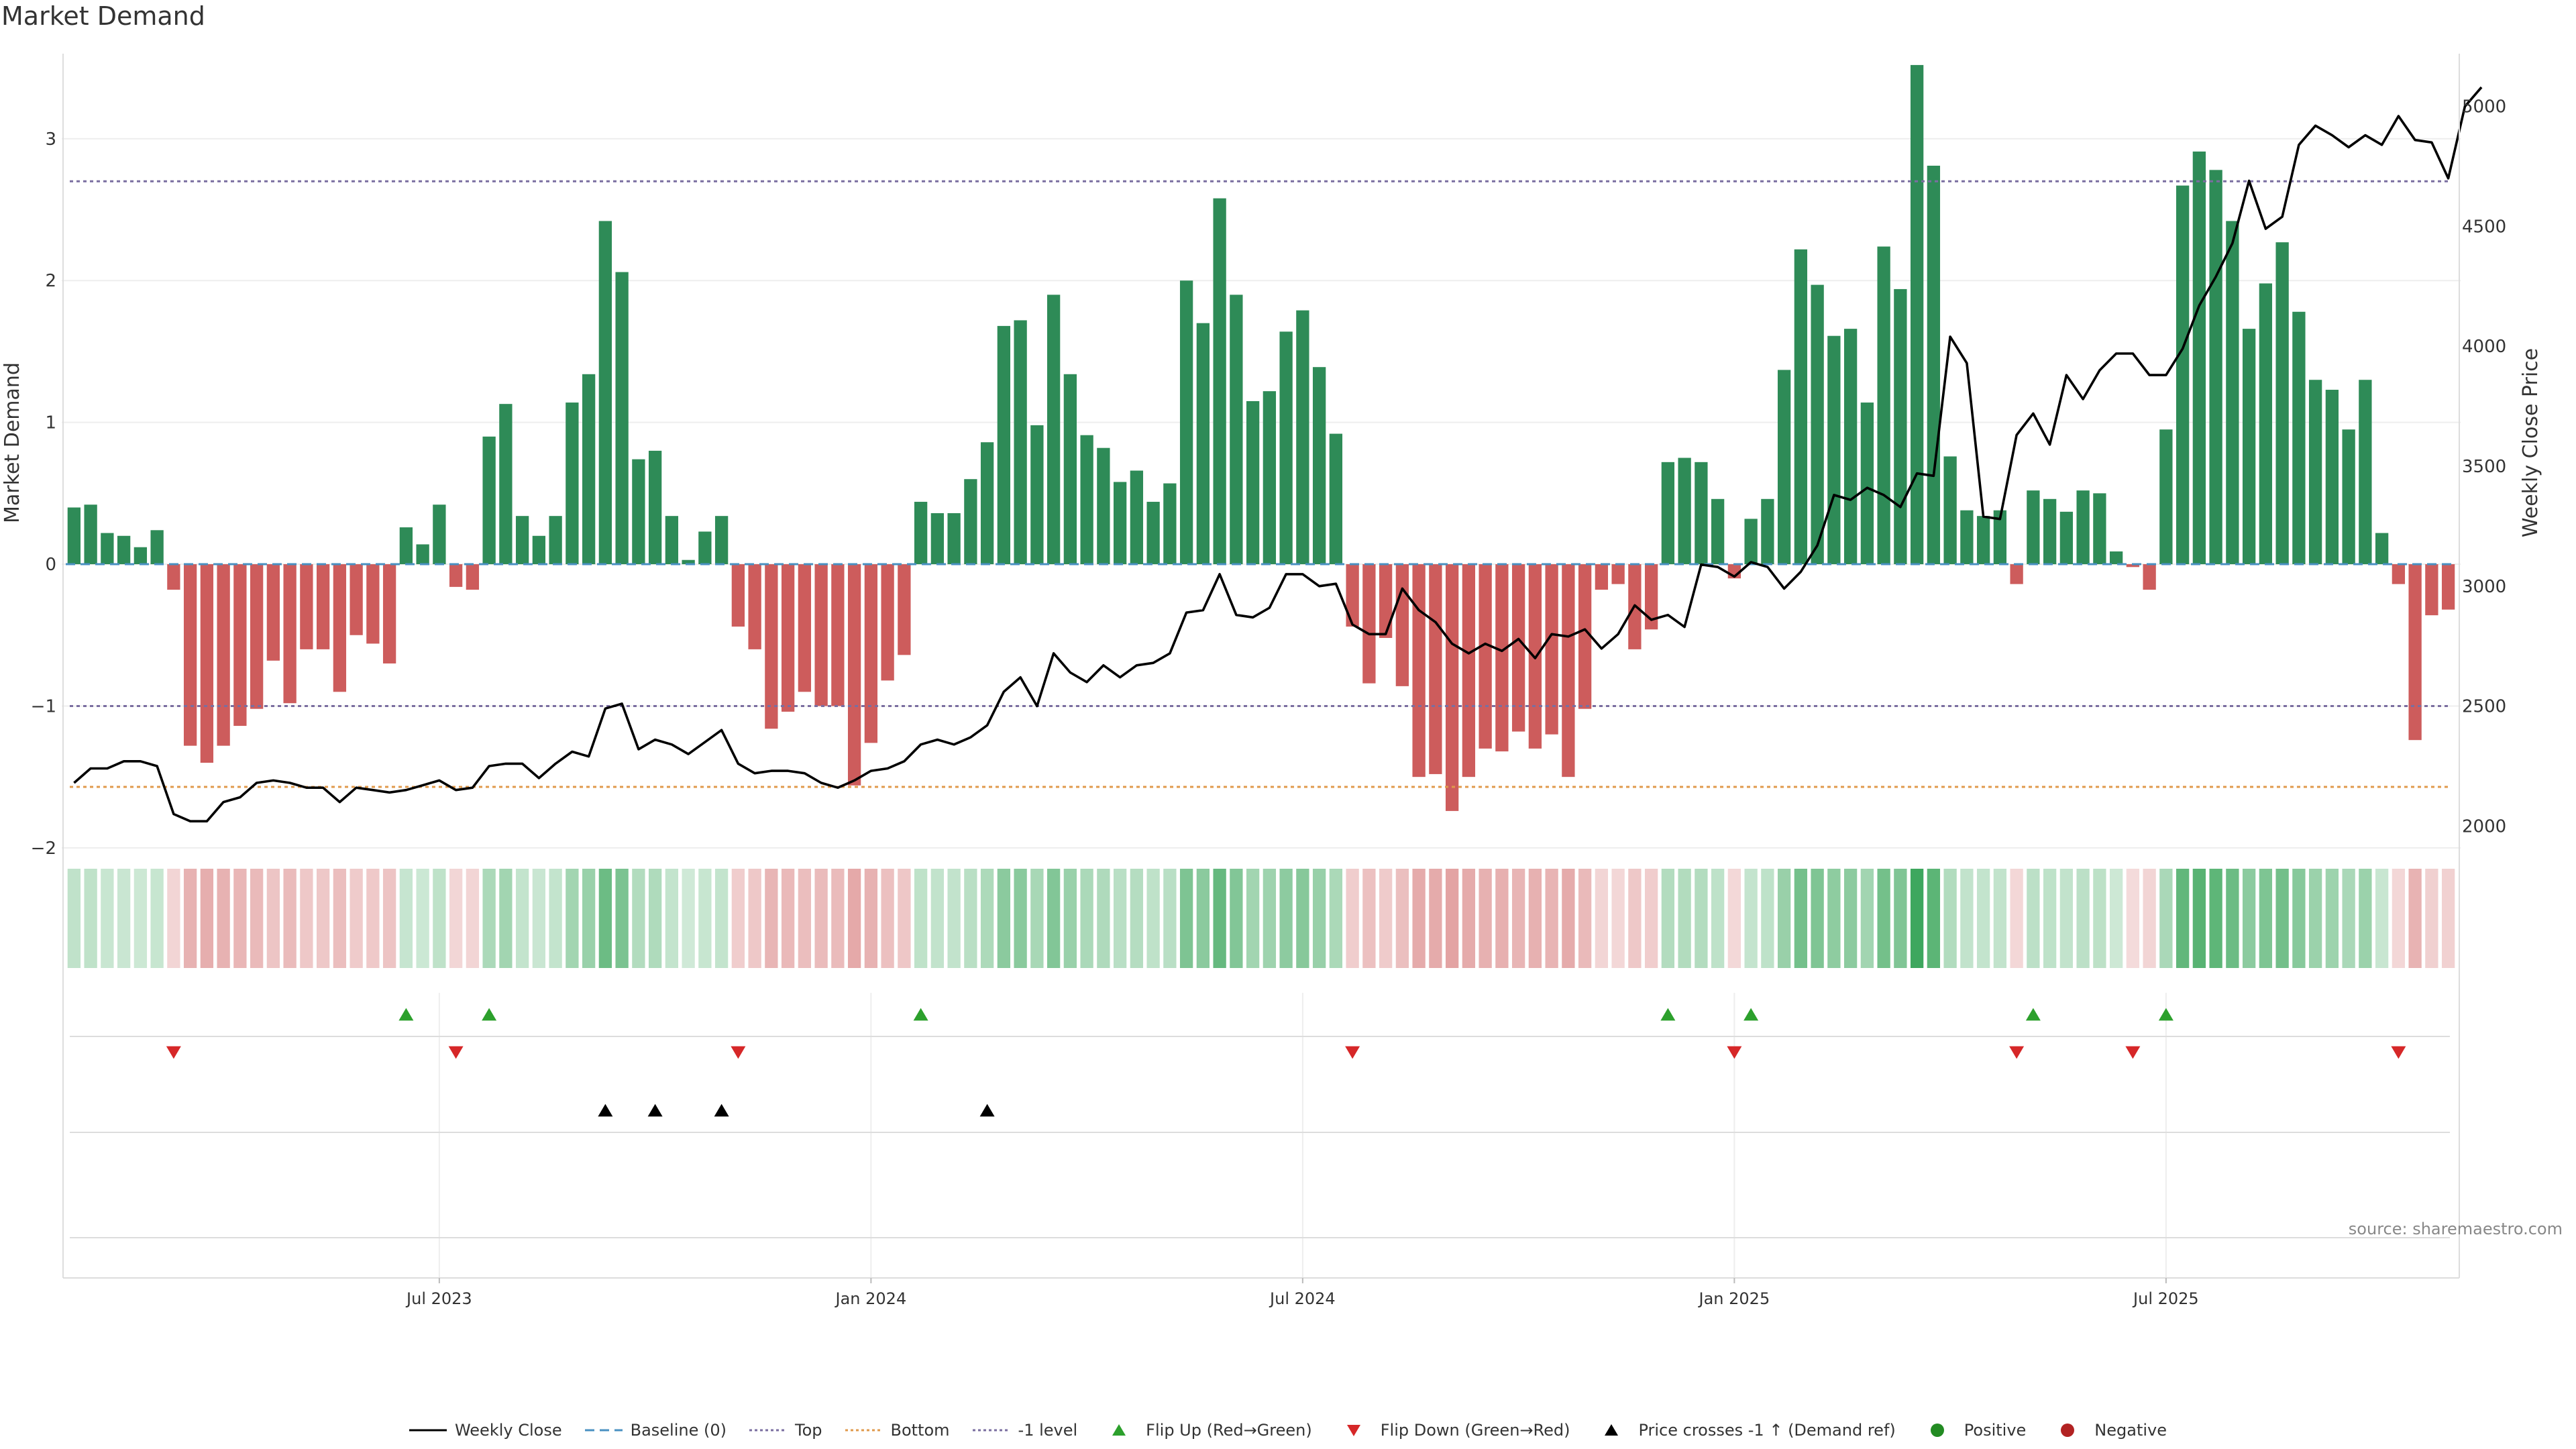  What do you see at coordinates (1995, 1430) in the screenshot?
I see `legend-label: Positive` at bounding box center [1995, 1430].